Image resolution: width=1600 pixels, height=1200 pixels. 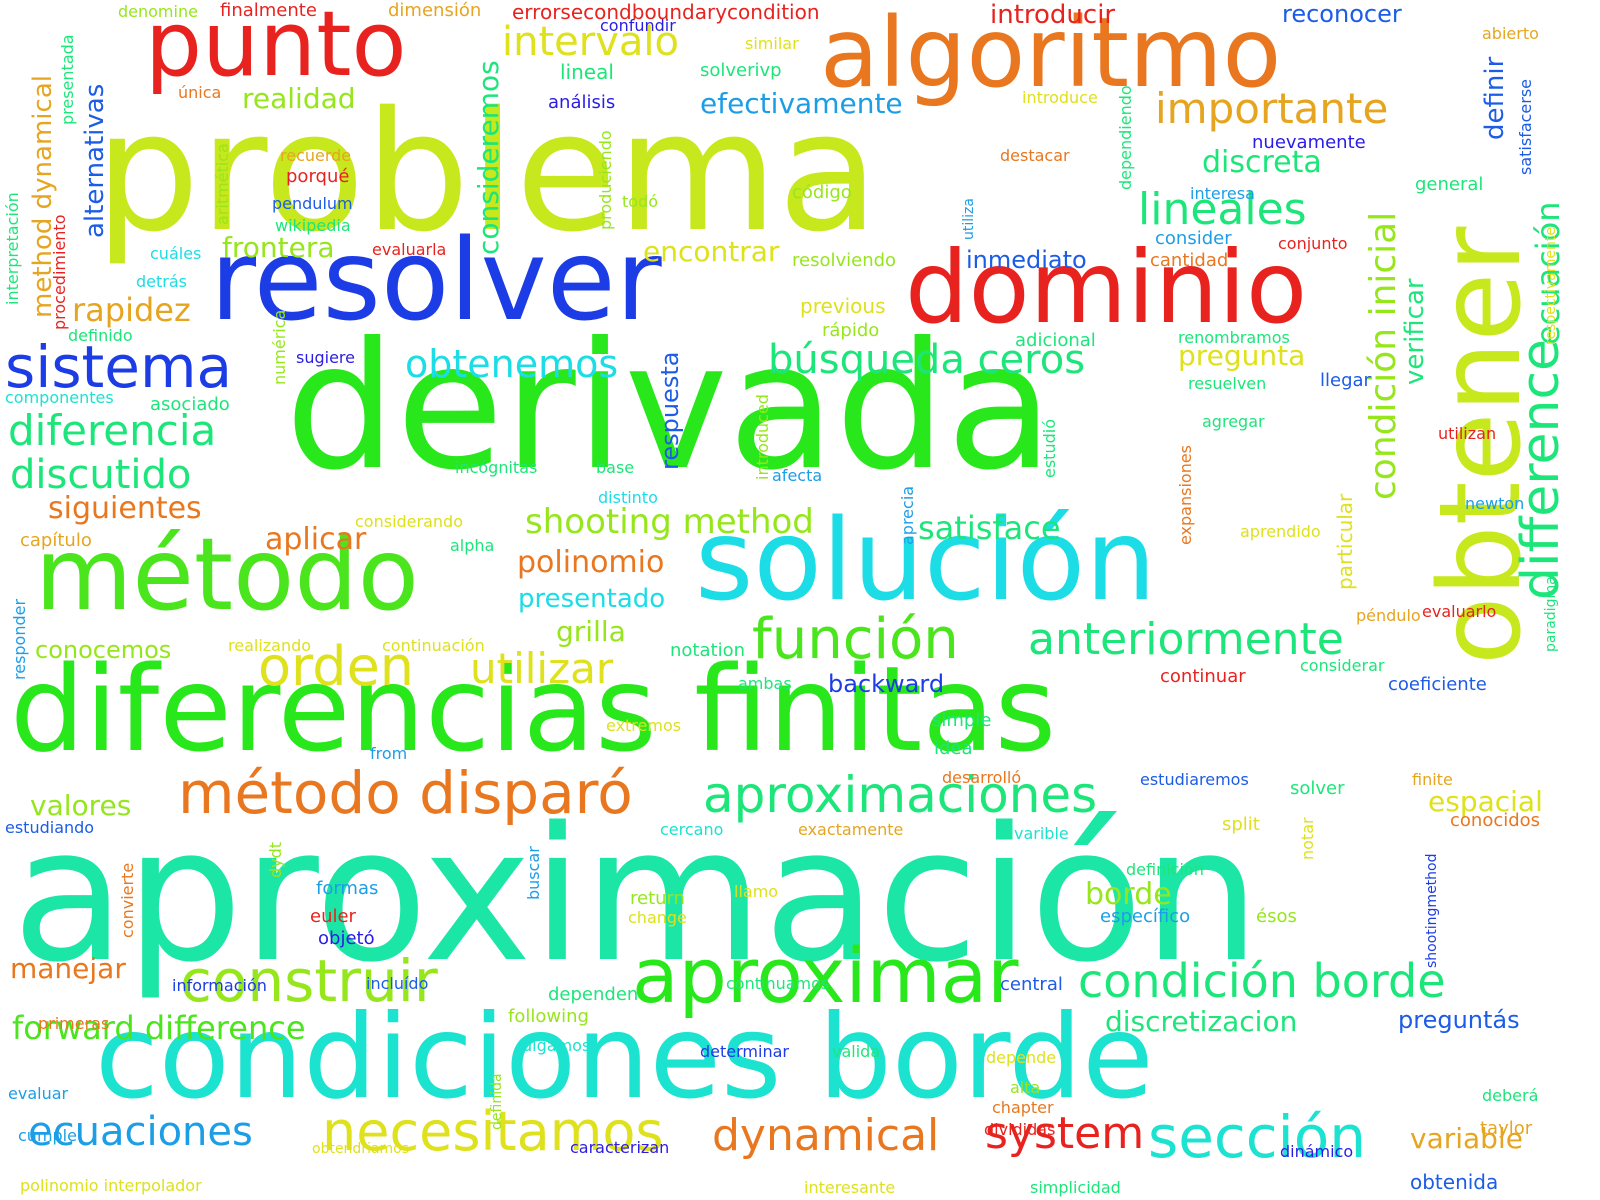 What do you see at coordinates (1342, 665) in the screenshot?
I see `word: considerar` at bounding box center [1342, 665].